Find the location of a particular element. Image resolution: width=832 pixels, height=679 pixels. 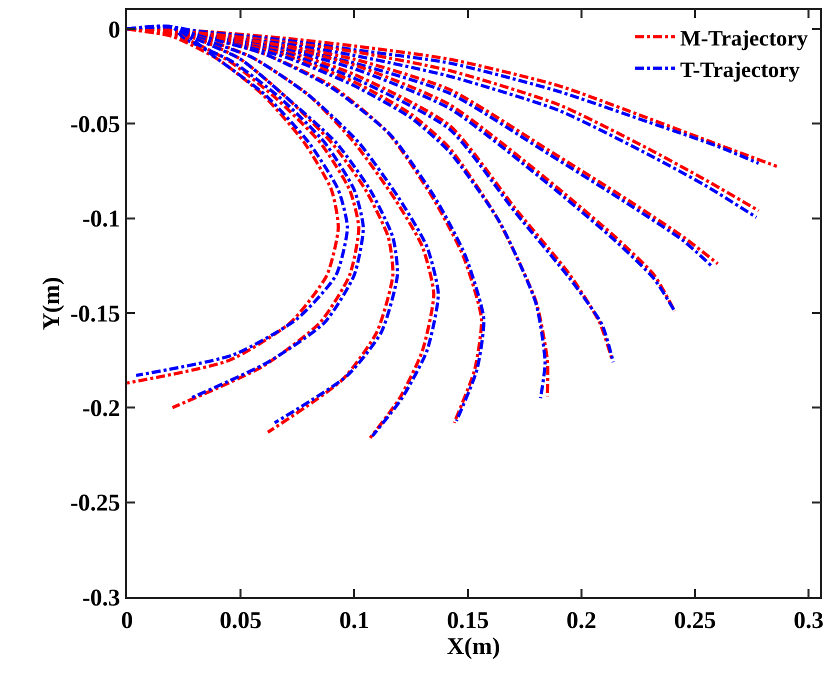

x-tick-label: 0.15 is located at coordinates (467, 621).